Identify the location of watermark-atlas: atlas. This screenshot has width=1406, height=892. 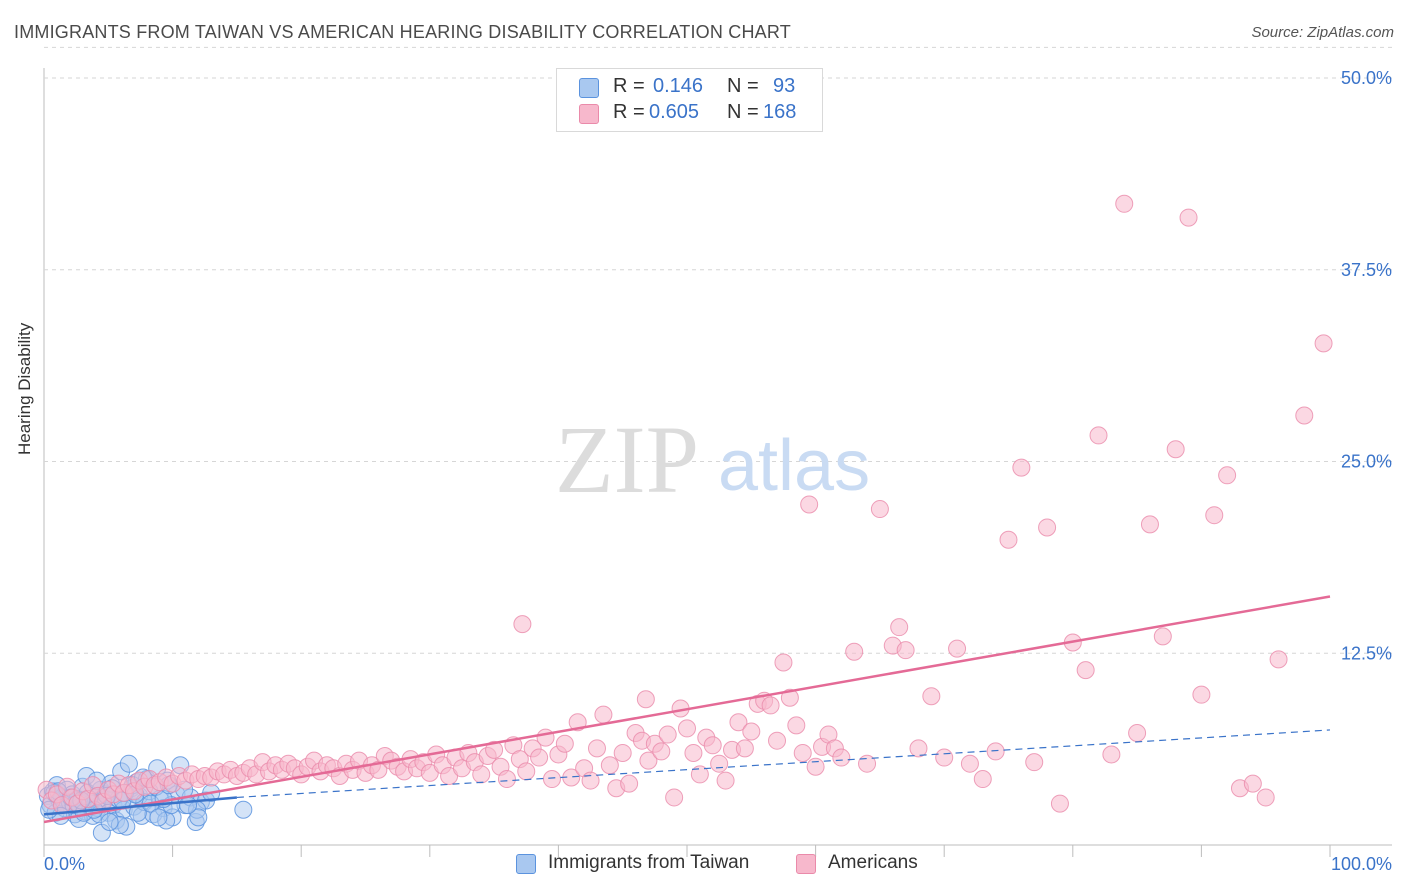
(794, 466).